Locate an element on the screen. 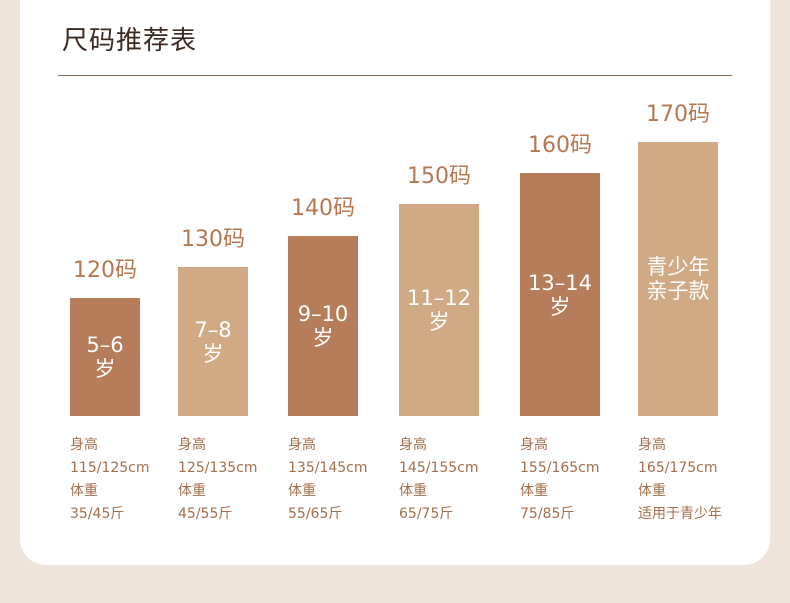  bar-size-label: 130码 is located at coordinates (213, 239).